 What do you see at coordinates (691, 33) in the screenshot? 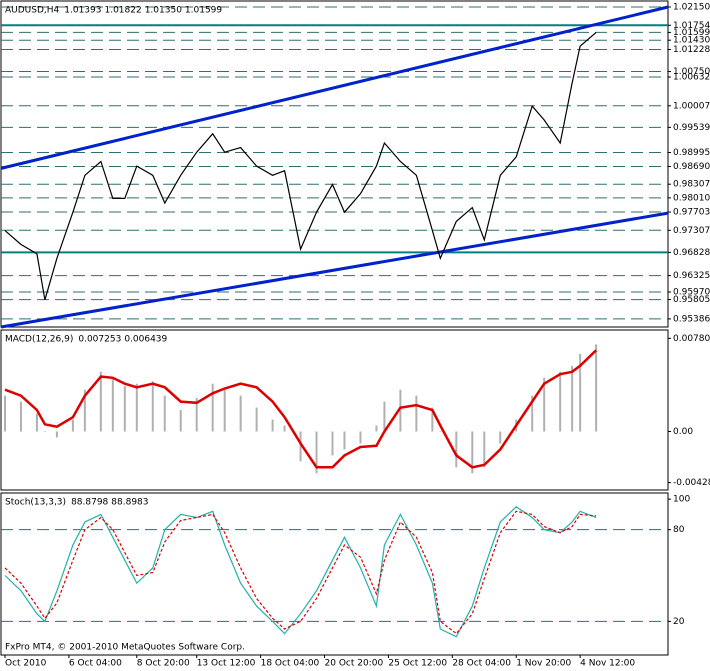
I see `y-tick-label: 1.01599` at bounding box center [691, 33].